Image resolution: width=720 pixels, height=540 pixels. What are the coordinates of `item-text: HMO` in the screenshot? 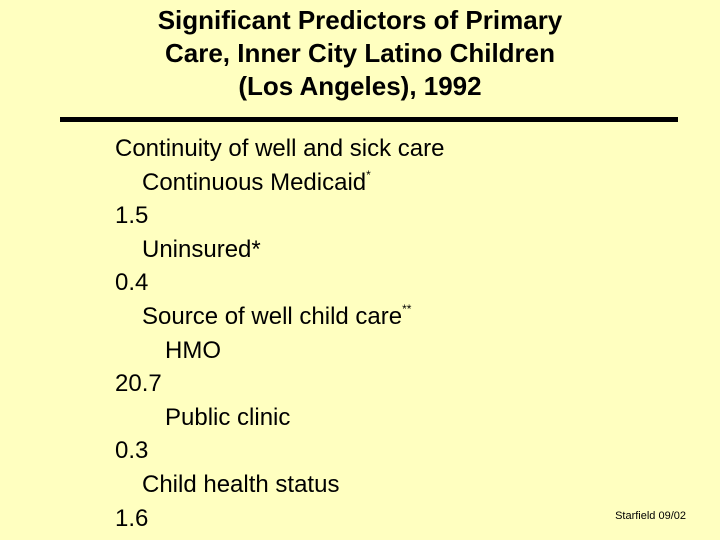 It's located at (193, 350).